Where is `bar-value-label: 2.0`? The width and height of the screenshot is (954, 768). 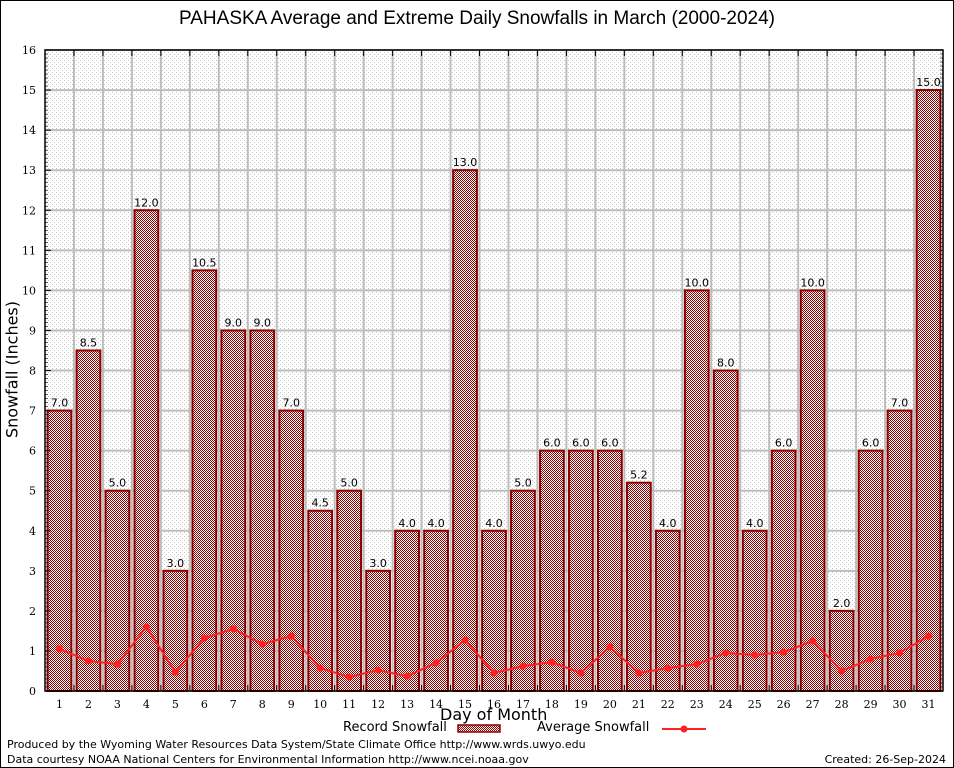
bar-value-label: 2.0 is located at coordinates (842, 603).